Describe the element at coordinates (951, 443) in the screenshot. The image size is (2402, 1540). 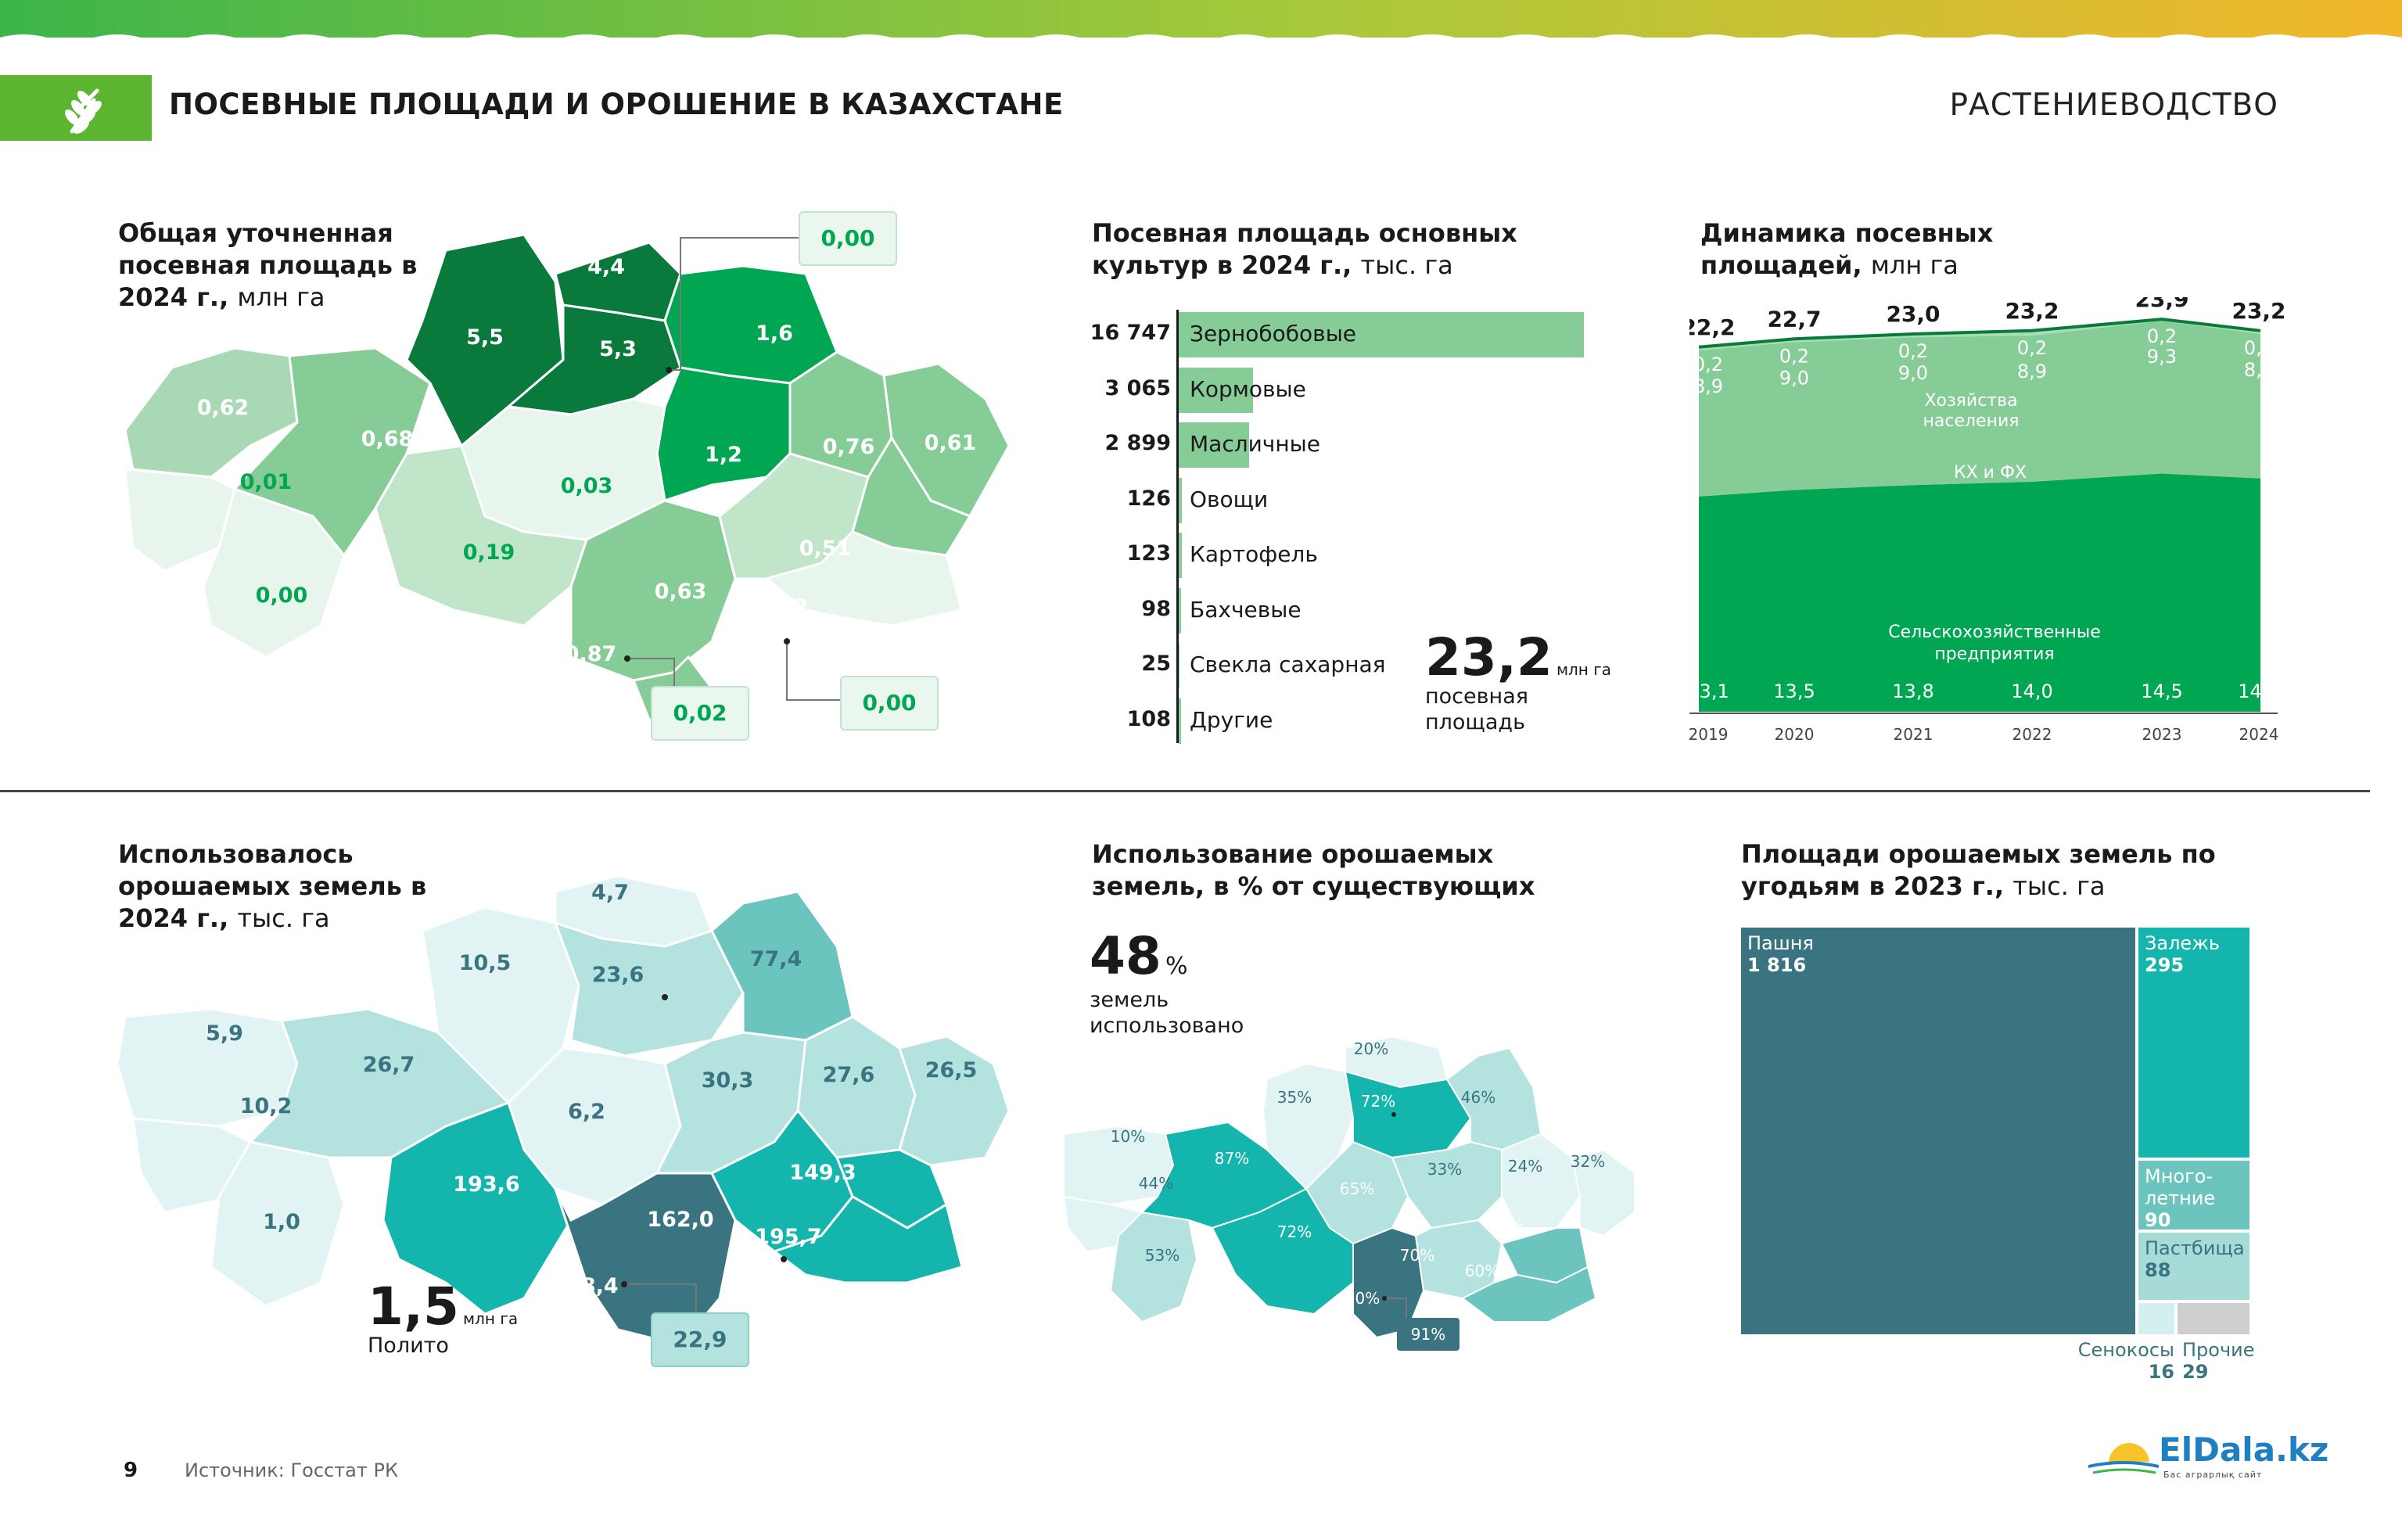
I see `map1-label-10: 0,61` at that location.